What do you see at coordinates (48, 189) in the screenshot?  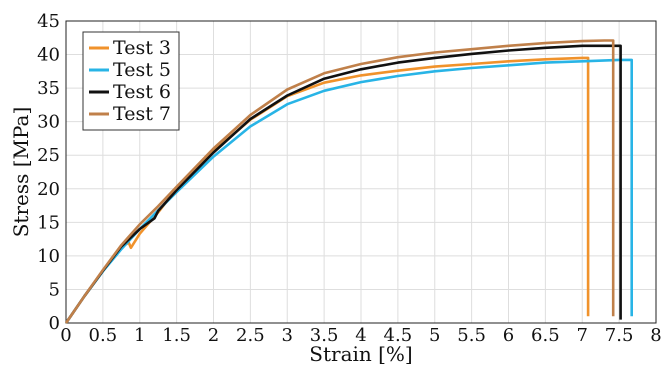 I see `y-tick-label: 20` at bounding box center [48, 189].